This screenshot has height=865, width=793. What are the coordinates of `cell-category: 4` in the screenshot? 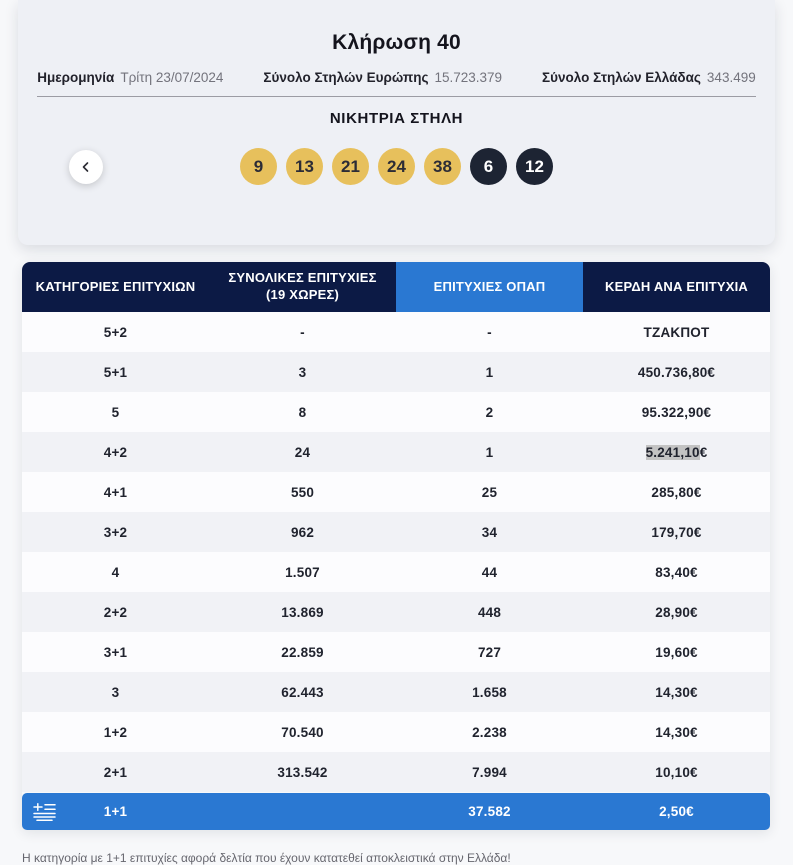 It's located at (115, 572).